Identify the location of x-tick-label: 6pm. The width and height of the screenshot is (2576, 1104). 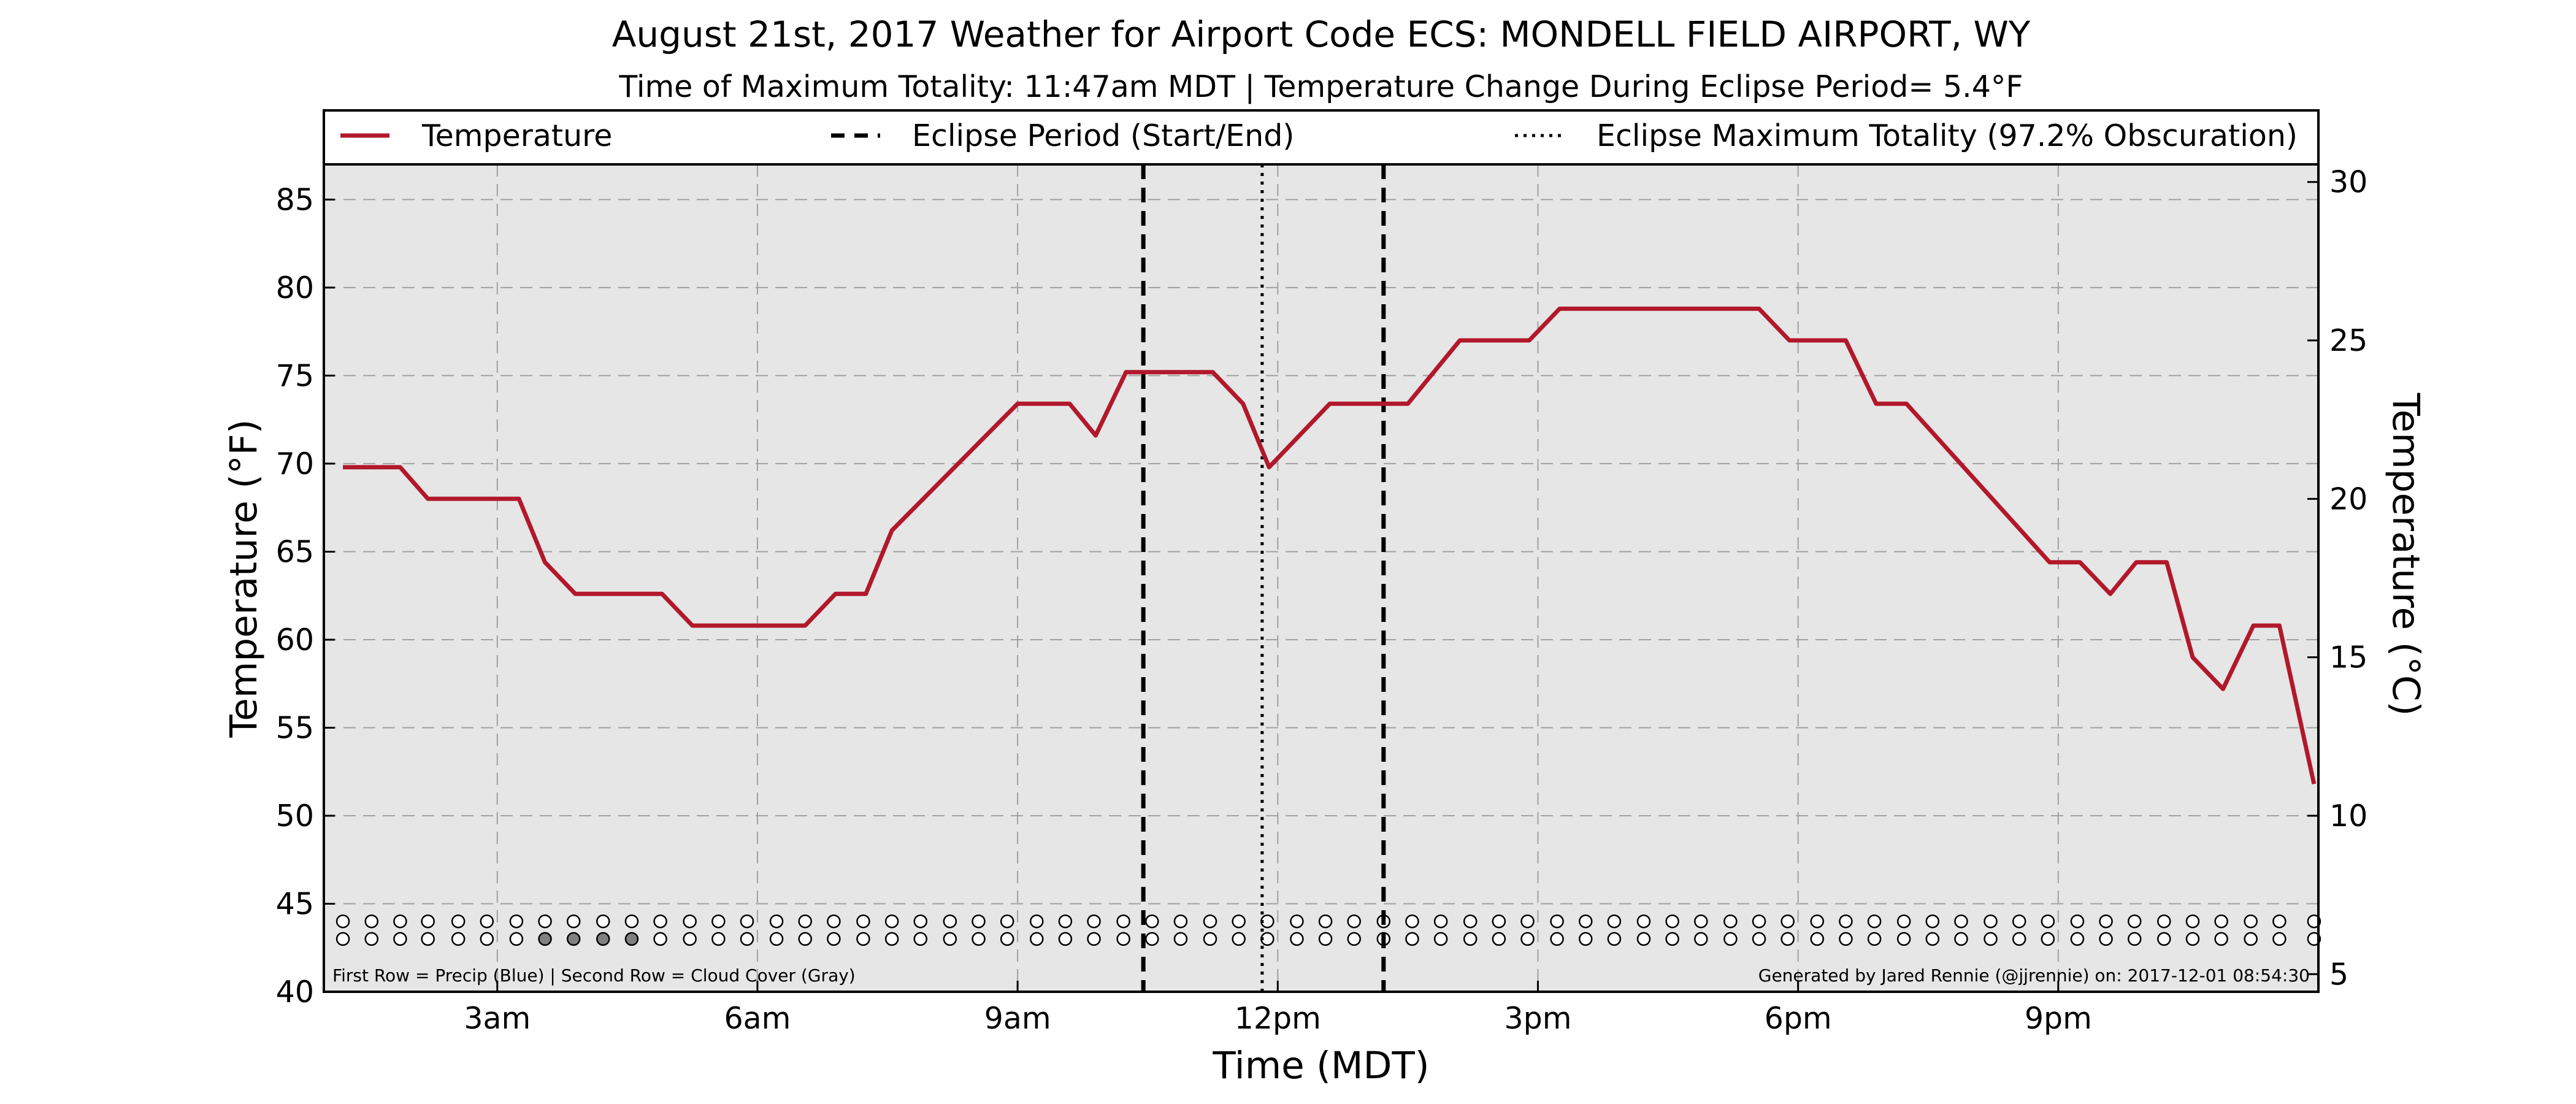
(1798, 1018).